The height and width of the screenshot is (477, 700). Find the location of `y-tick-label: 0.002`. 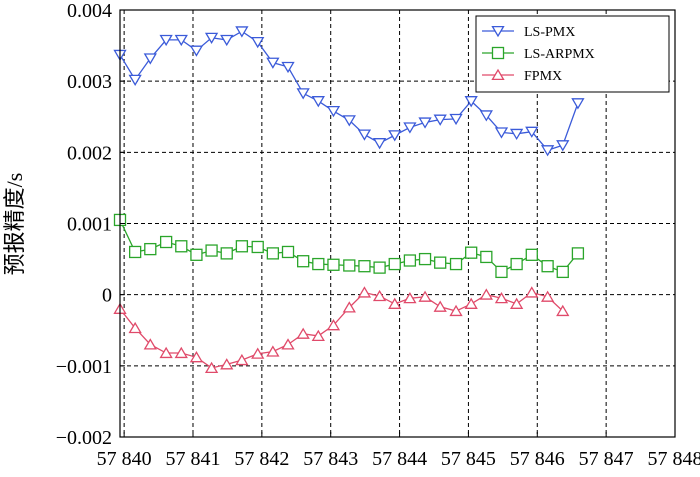

y-tick-label: 0.002 is located at coordinates (89, 153).